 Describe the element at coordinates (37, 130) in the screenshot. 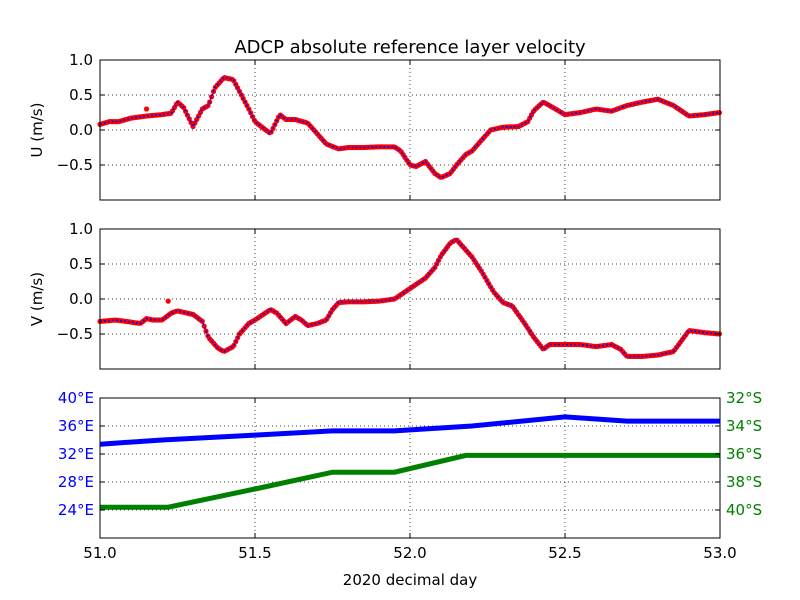

I see `y-axis-label: U (m/s)` at that location.